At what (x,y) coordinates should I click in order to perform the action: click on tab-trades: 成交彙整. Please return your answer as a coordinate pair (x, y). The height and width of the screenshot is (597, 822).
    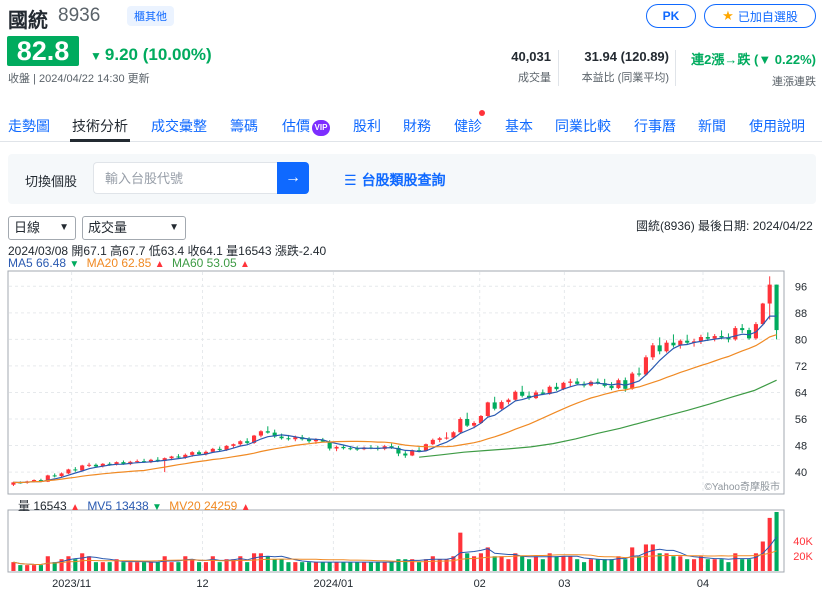
    Looking at the image, I should click on (179, 126).